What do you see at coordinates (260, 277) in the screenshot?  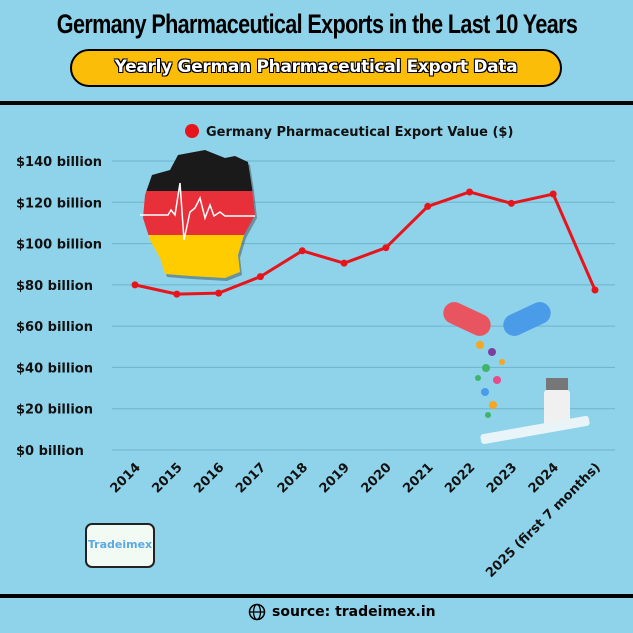 I see `data-point-2017` at bounding box center [260, 277].